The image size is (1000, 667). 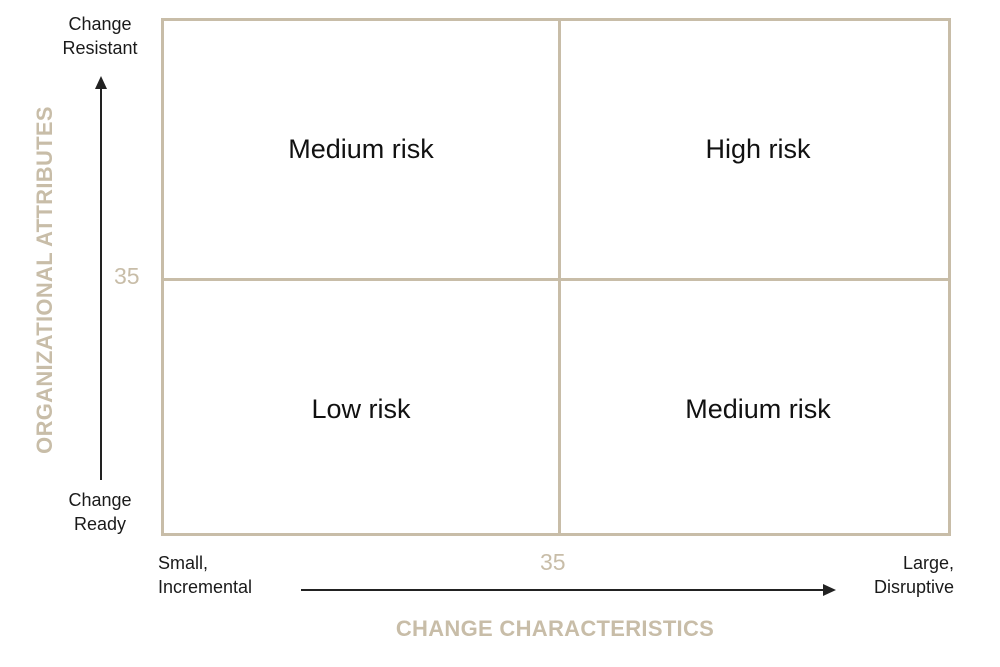 I want to click on y-axis-top-label-line2: Resistant, so click(x=100, y=48).